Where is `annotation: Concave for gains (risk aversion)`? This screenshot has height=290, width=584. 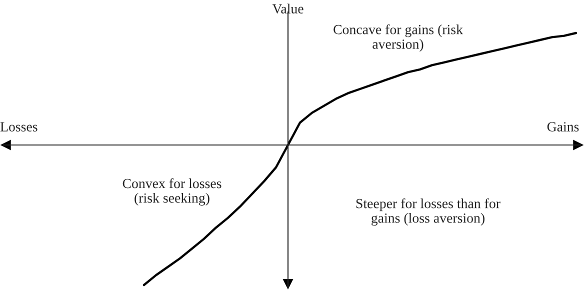 annotation: Concave for gains (risk aversion) is located at coordinates (398, 38).